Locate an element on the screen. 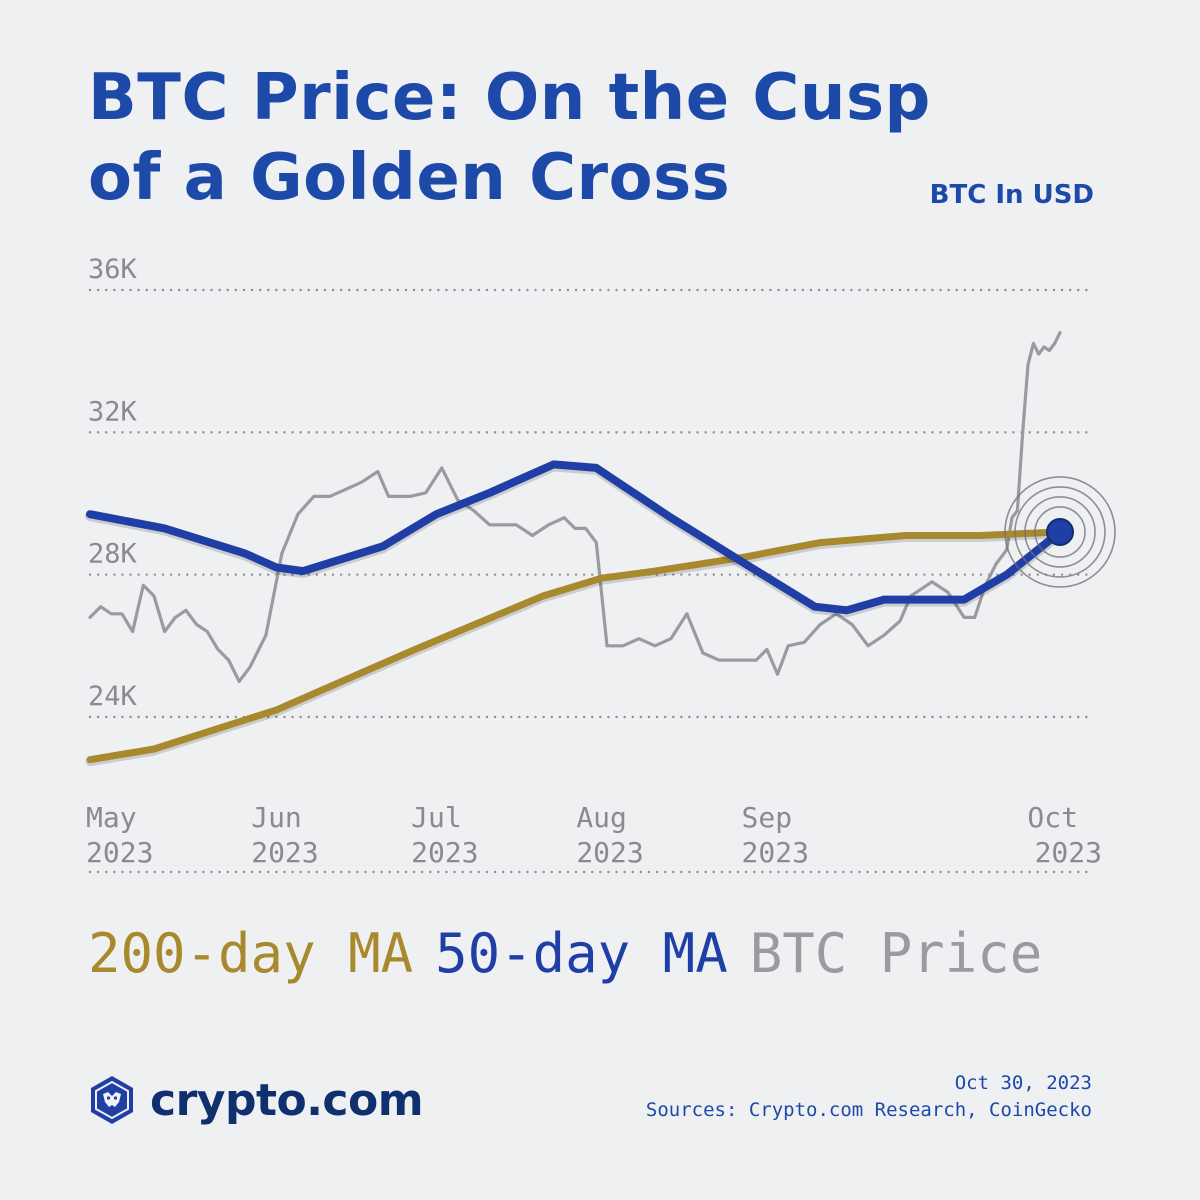  x-tick-month-5: Oct is located at coordinates (1052, 817).